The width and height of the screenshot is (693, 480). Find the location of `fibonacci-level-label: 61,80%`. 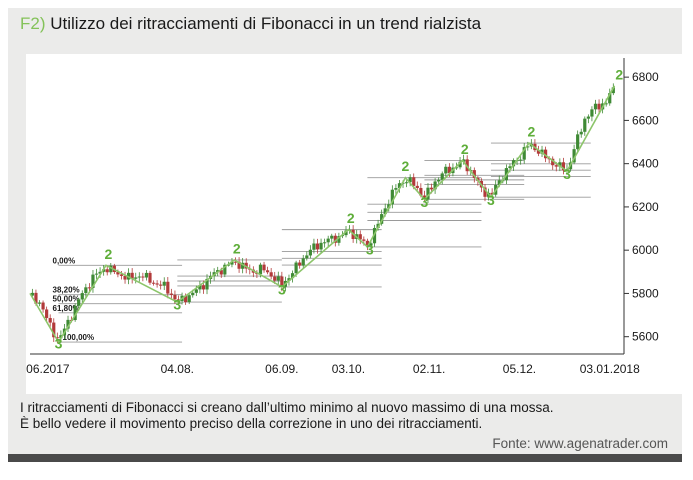

fibonacci-level-label: 61,80% is located at coordinates (66, 308).